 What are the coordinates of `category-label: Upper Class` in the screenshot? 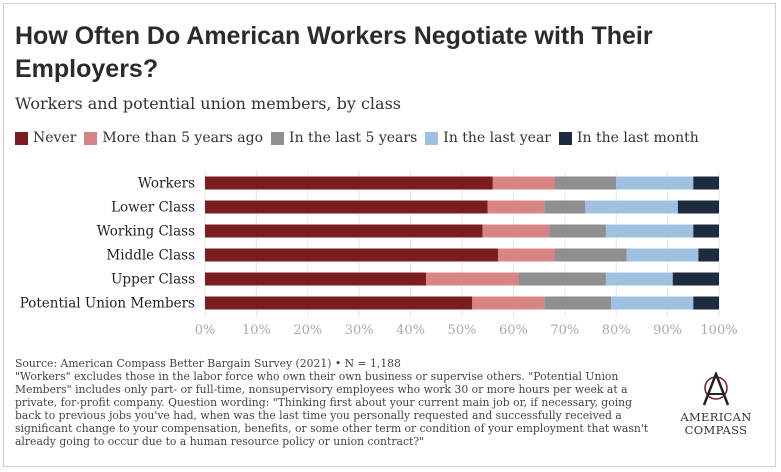 It's located at (153, 280).